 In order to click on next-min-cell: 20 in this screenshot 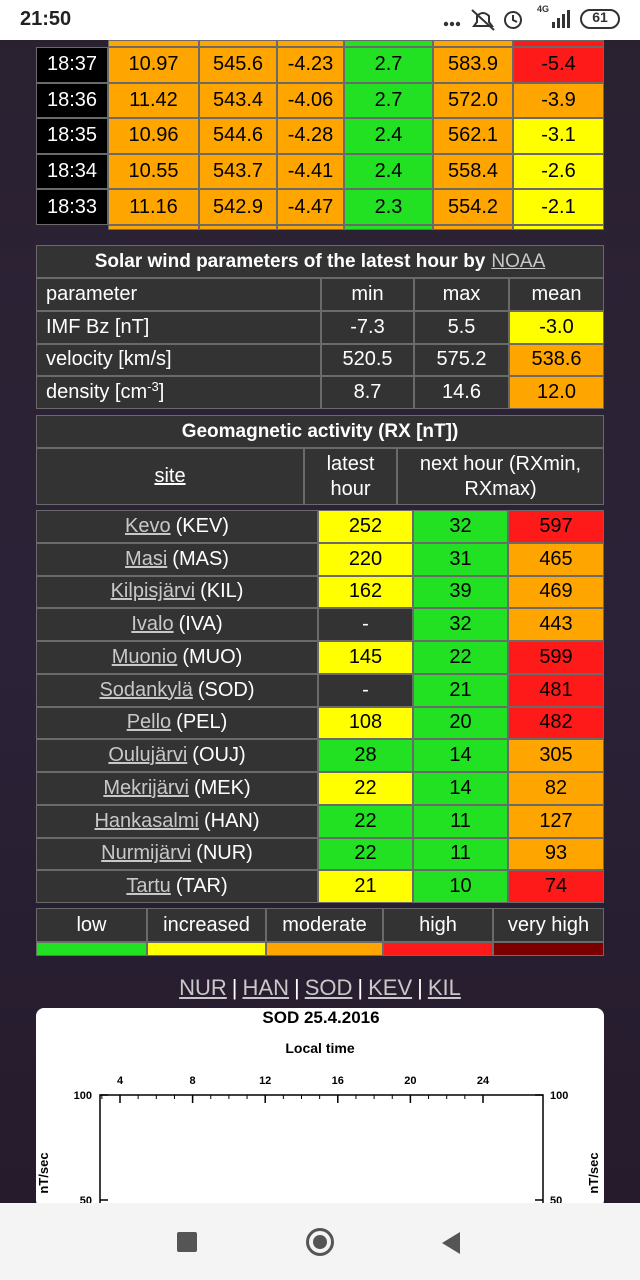, I will do `click(460, 723)`.